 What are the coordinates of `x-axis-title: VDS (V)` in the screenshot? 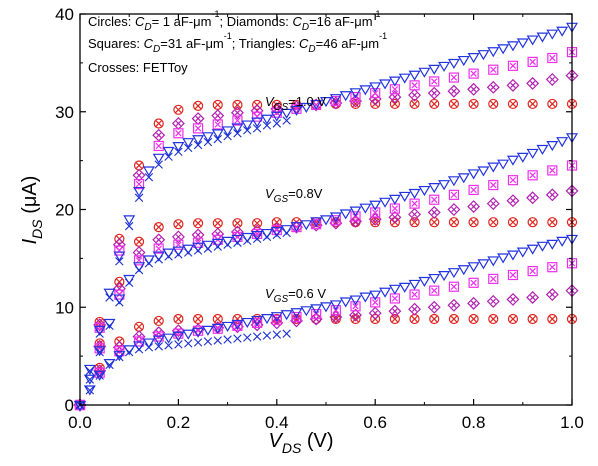 It's located at (300, 443).